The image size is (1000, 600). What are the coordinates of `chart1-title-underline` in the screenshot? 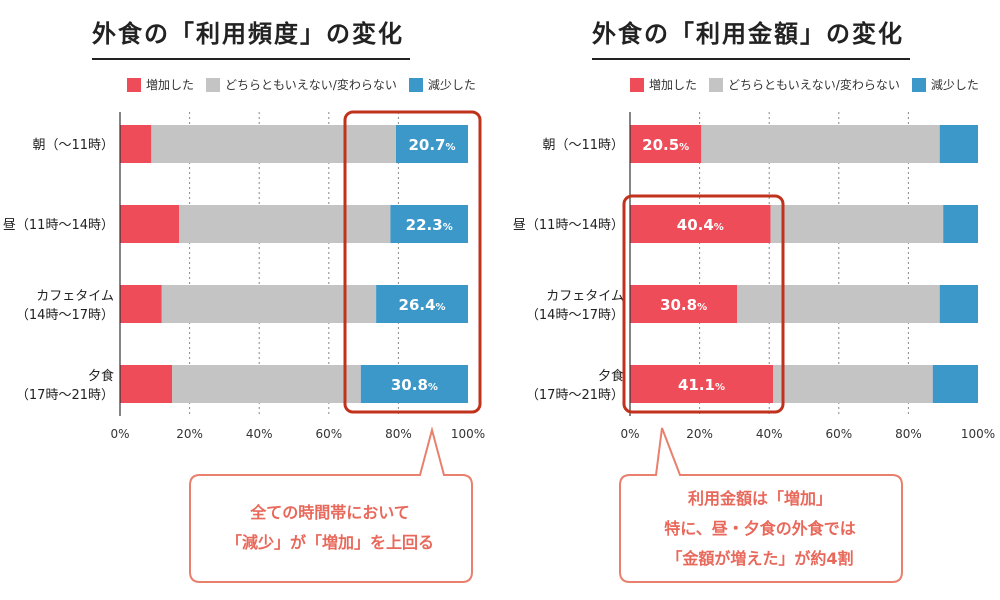 It's located at (251, 59).